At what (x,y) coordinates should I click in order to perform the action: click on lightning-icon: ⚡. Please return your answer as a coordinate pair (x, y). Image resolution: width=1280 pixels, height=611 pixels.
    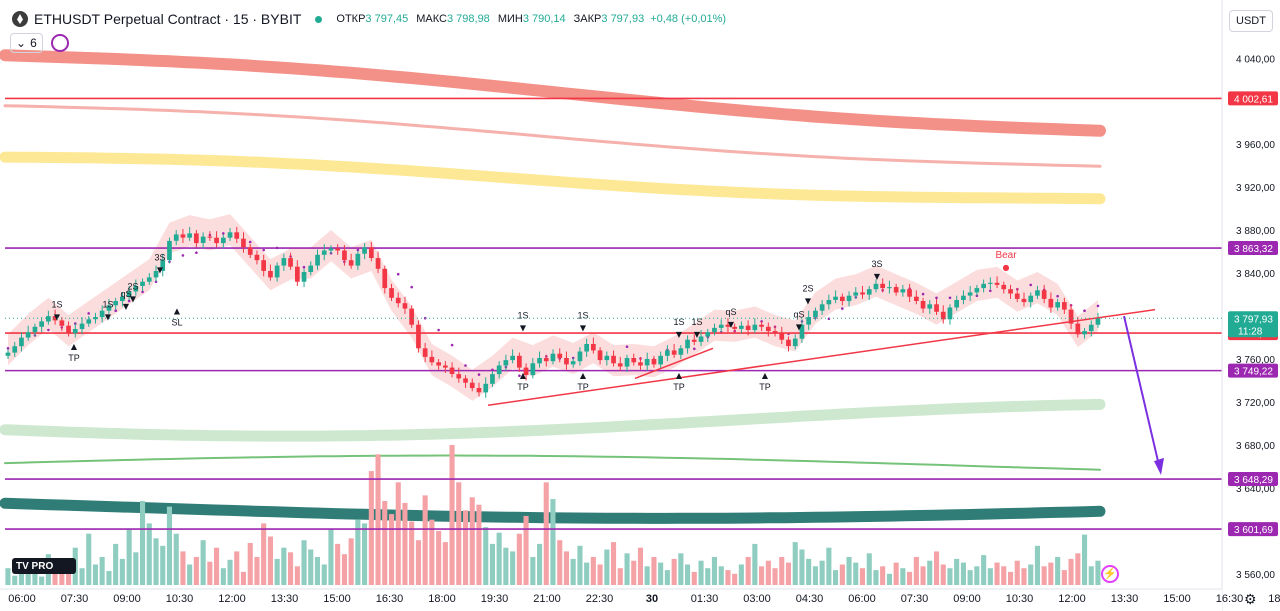
    Looking at the image, I should click on (1110, 574).